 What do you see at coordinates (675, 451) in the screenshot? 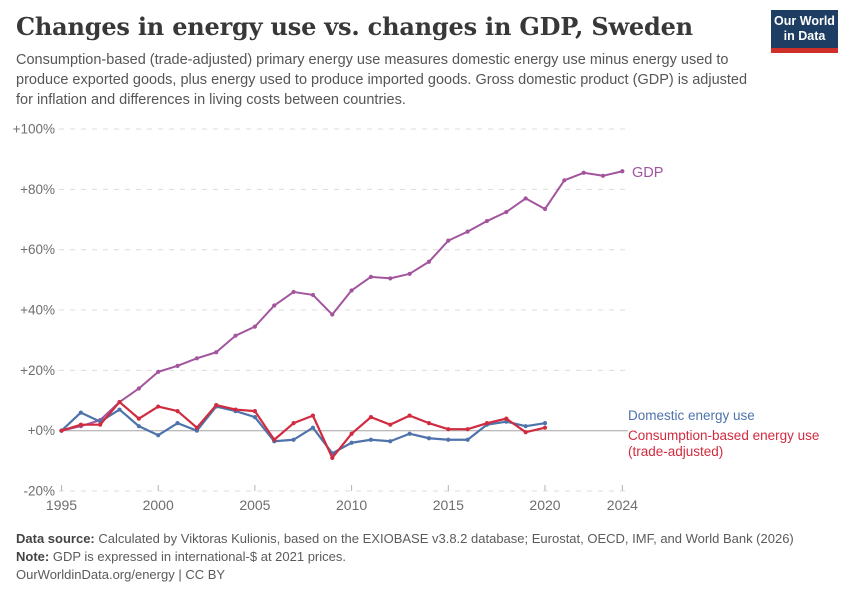
I see `series-label-2: (trade-adjusted)` at bounding box center [675, 451].